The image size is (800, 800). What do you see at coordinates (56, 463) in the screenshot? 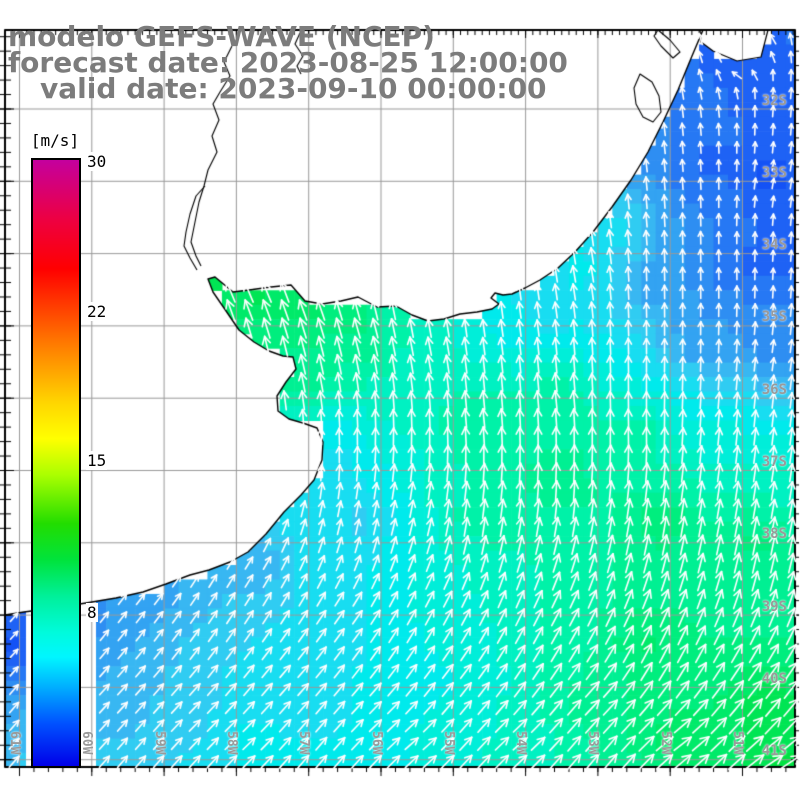
I see `colorbar` at bounding box center [56, 463].